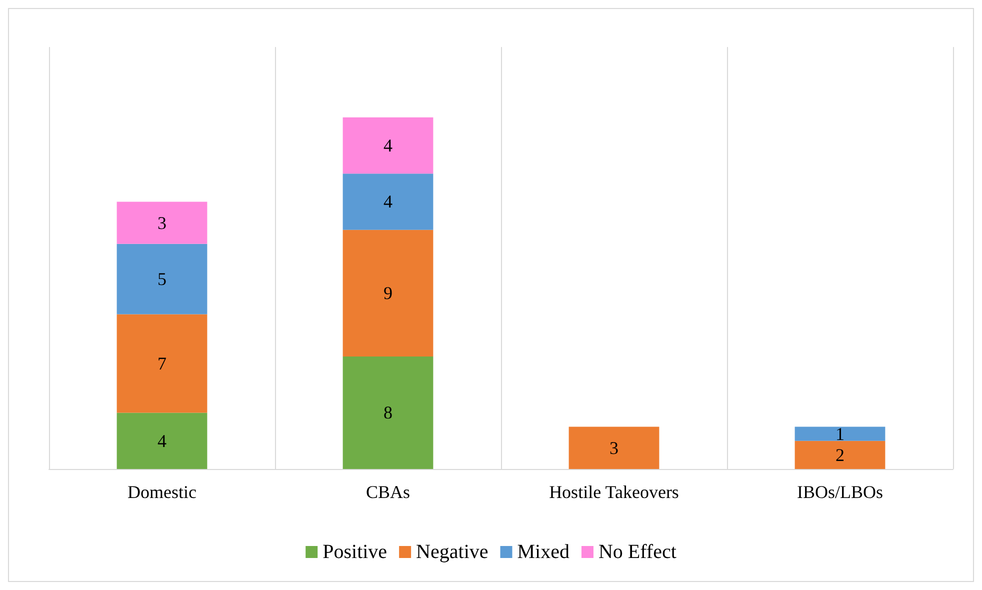  What do you see at coordinates (355, 552) in the screenshot?
I see `legend-label: Positive` at bounding box center [355, 552].